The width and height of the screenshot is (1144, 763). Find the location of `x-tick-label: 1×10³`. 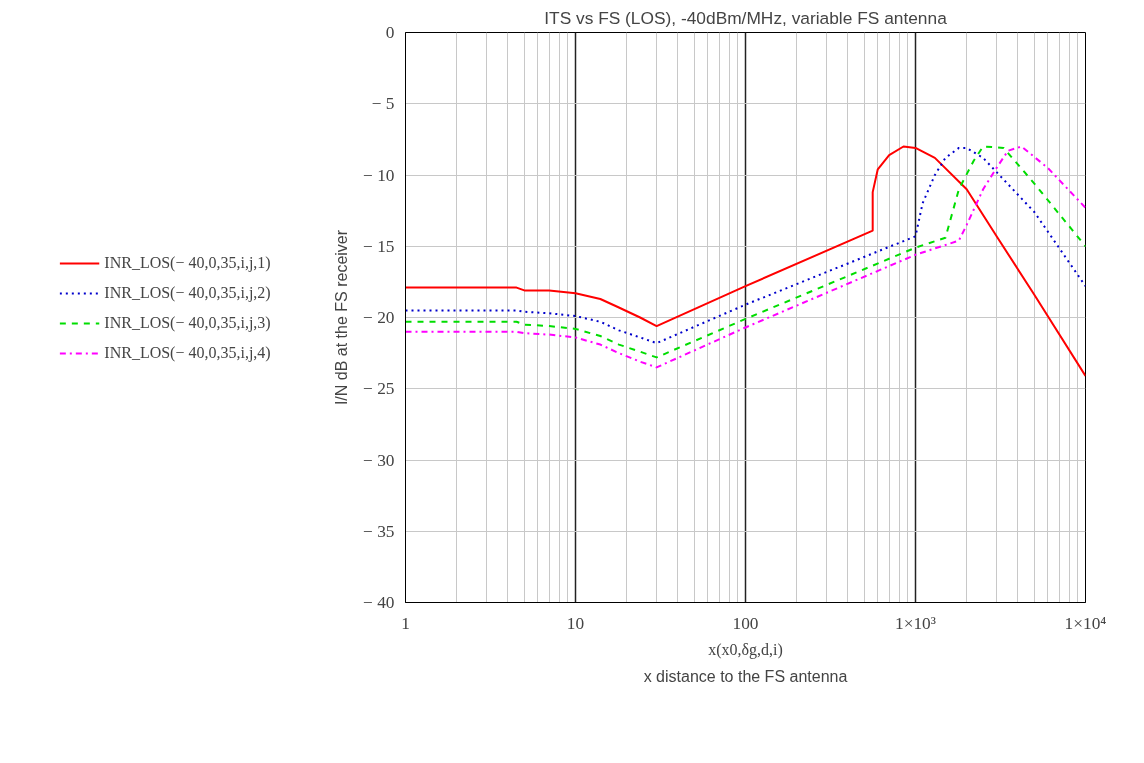

x-tick-label: 1×10³ is located at coordinates (915, 623).